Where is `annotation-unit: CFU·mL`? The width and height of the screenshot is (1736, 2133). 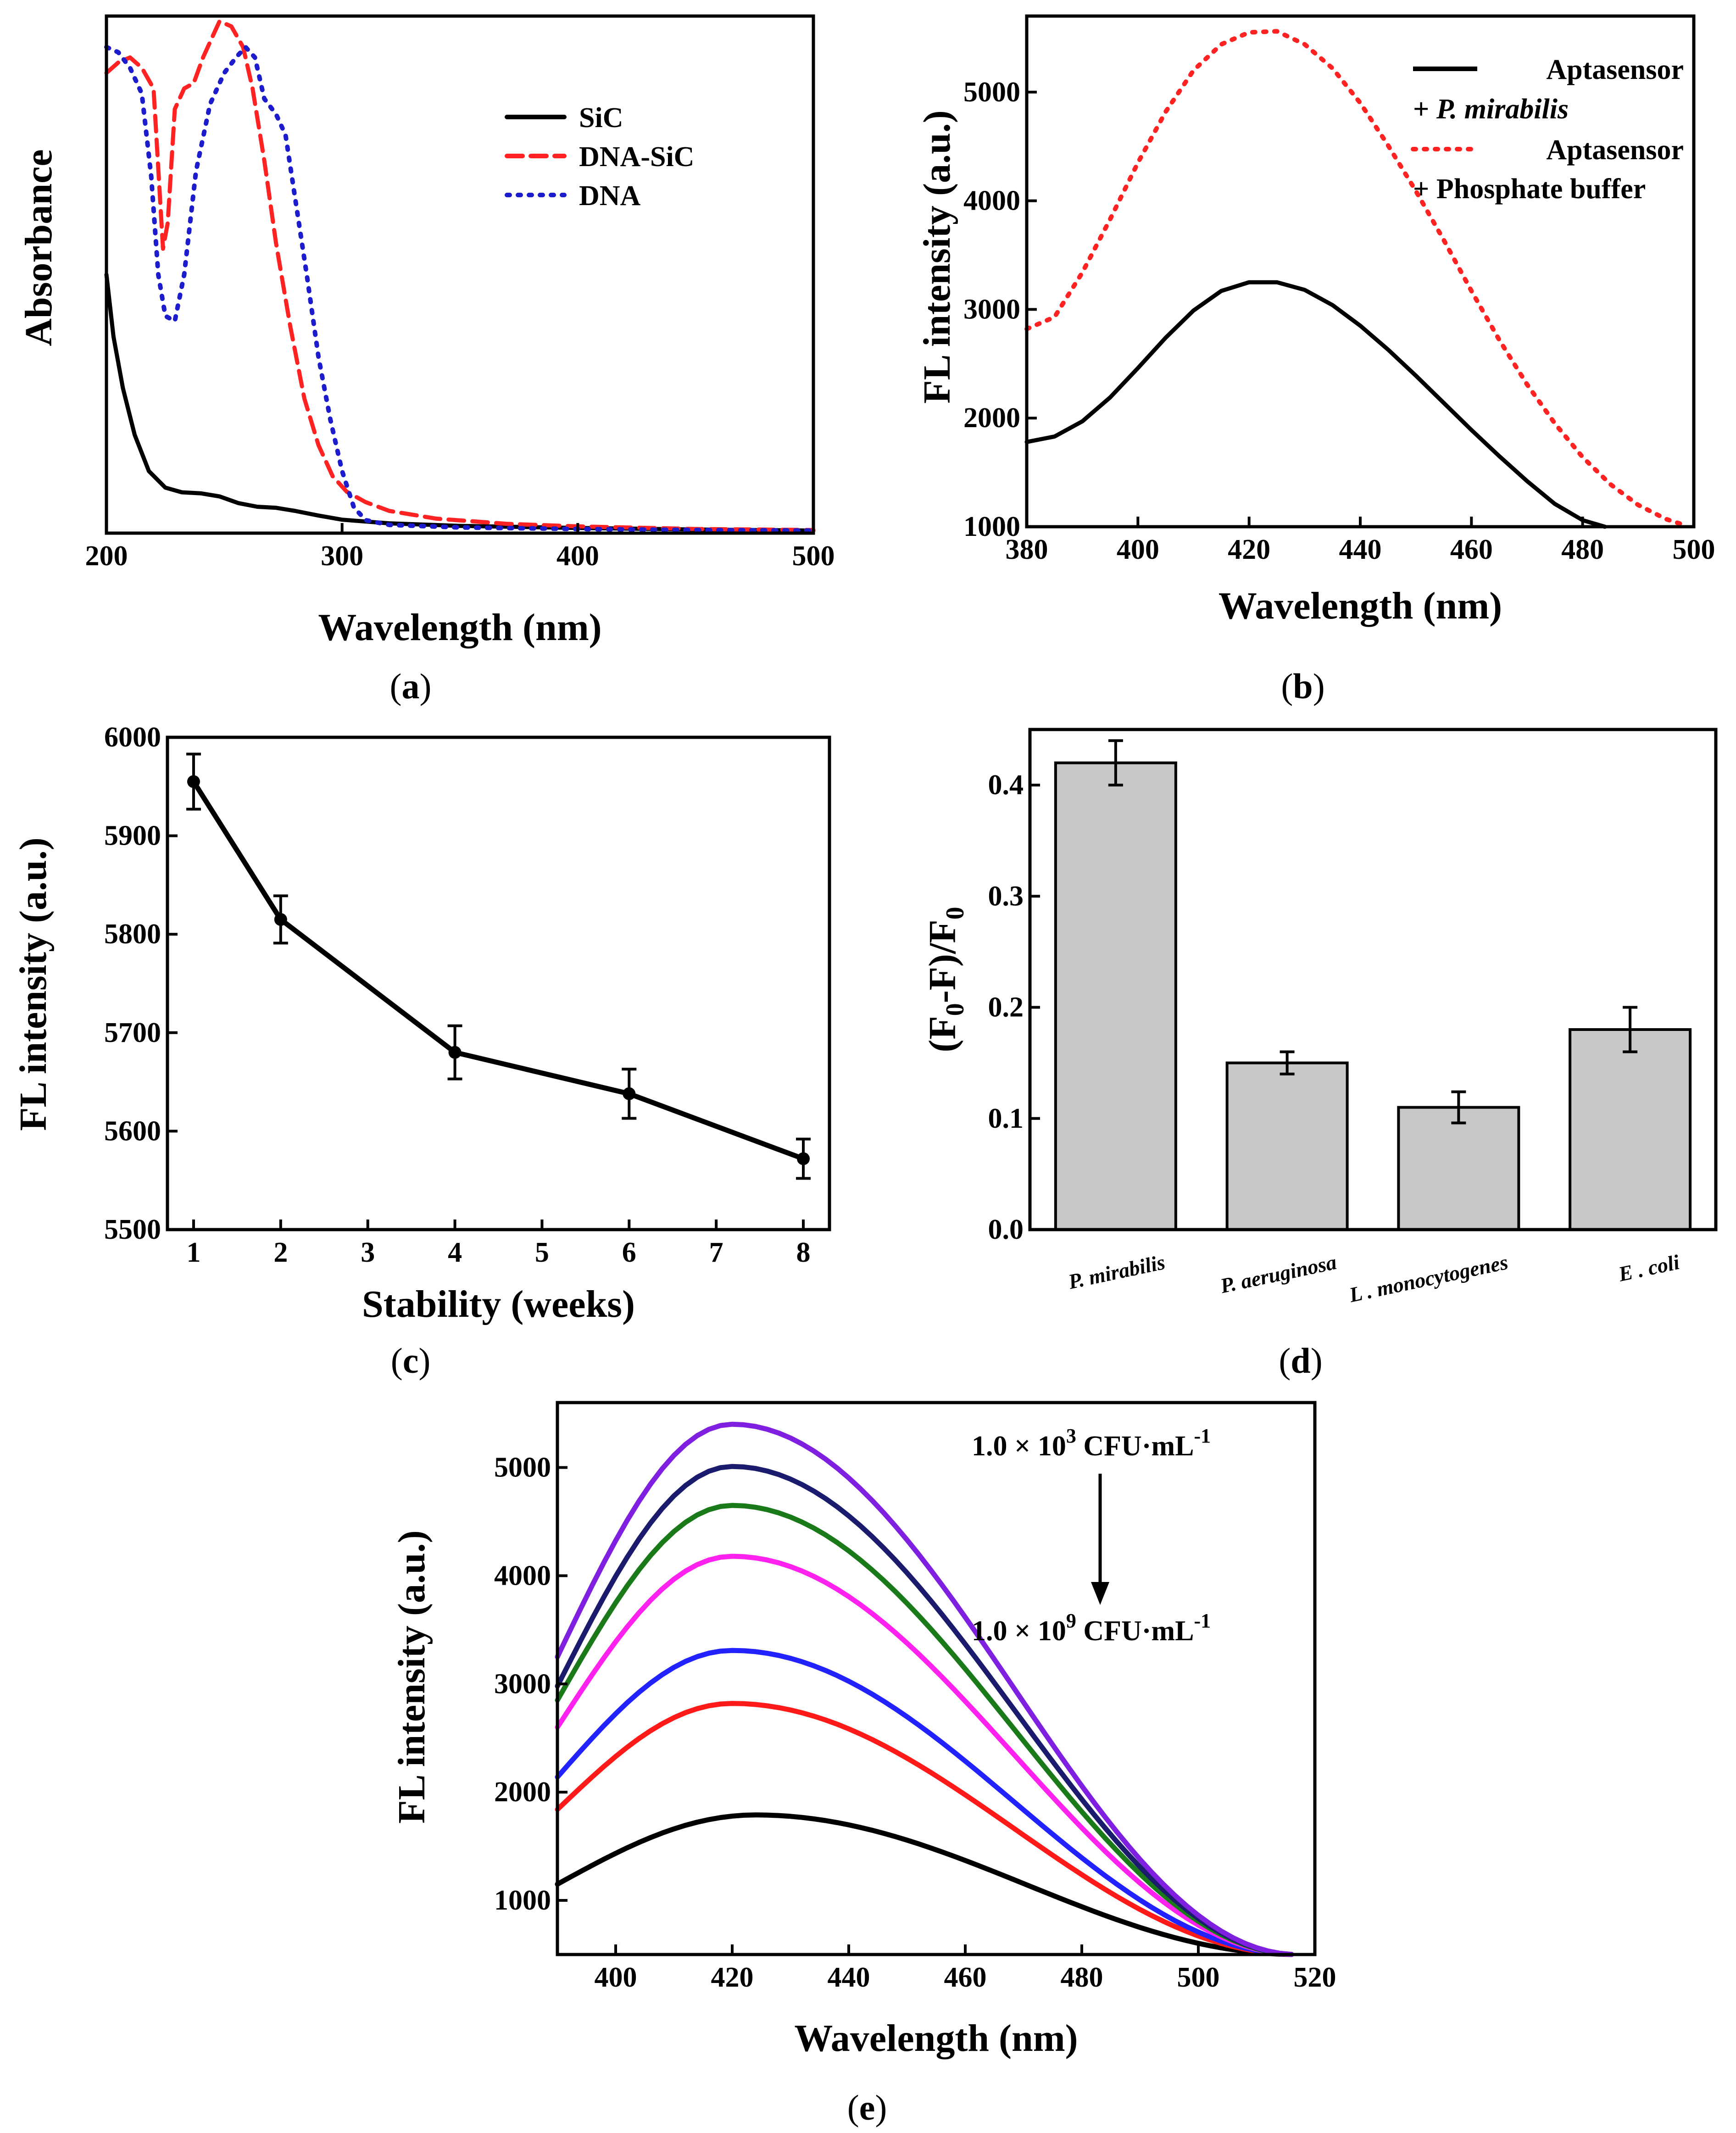 annotation-unit: CFU·mL is located at coordinates (1135, 1631).